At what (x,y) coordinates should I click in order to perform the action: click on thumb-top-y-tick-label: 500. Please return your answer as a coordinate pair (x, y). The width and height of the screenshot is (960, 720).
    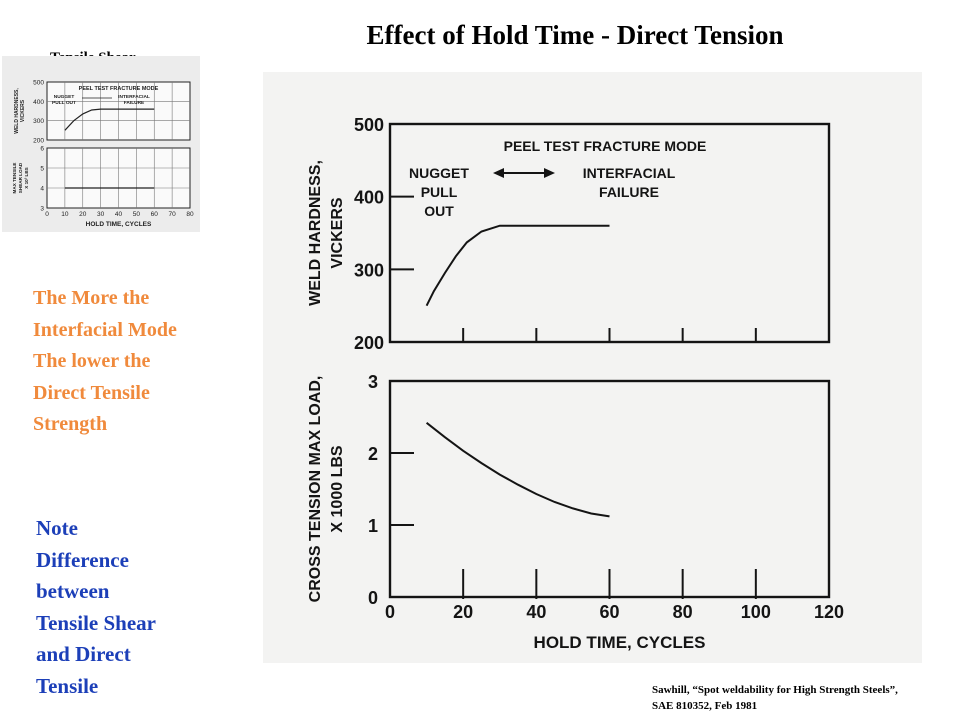
    Looking at the image, I should click on (38, 83).